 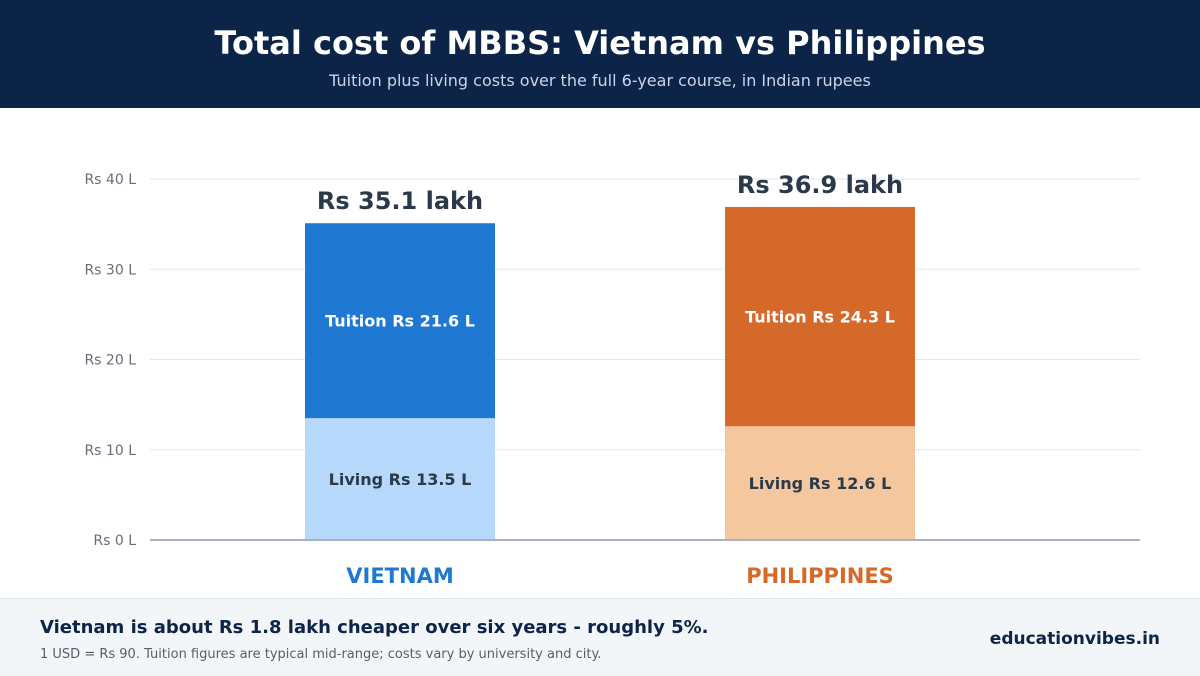 I want to click on total-label: Rs 35.1 lakh, so click(x=400, y=201).